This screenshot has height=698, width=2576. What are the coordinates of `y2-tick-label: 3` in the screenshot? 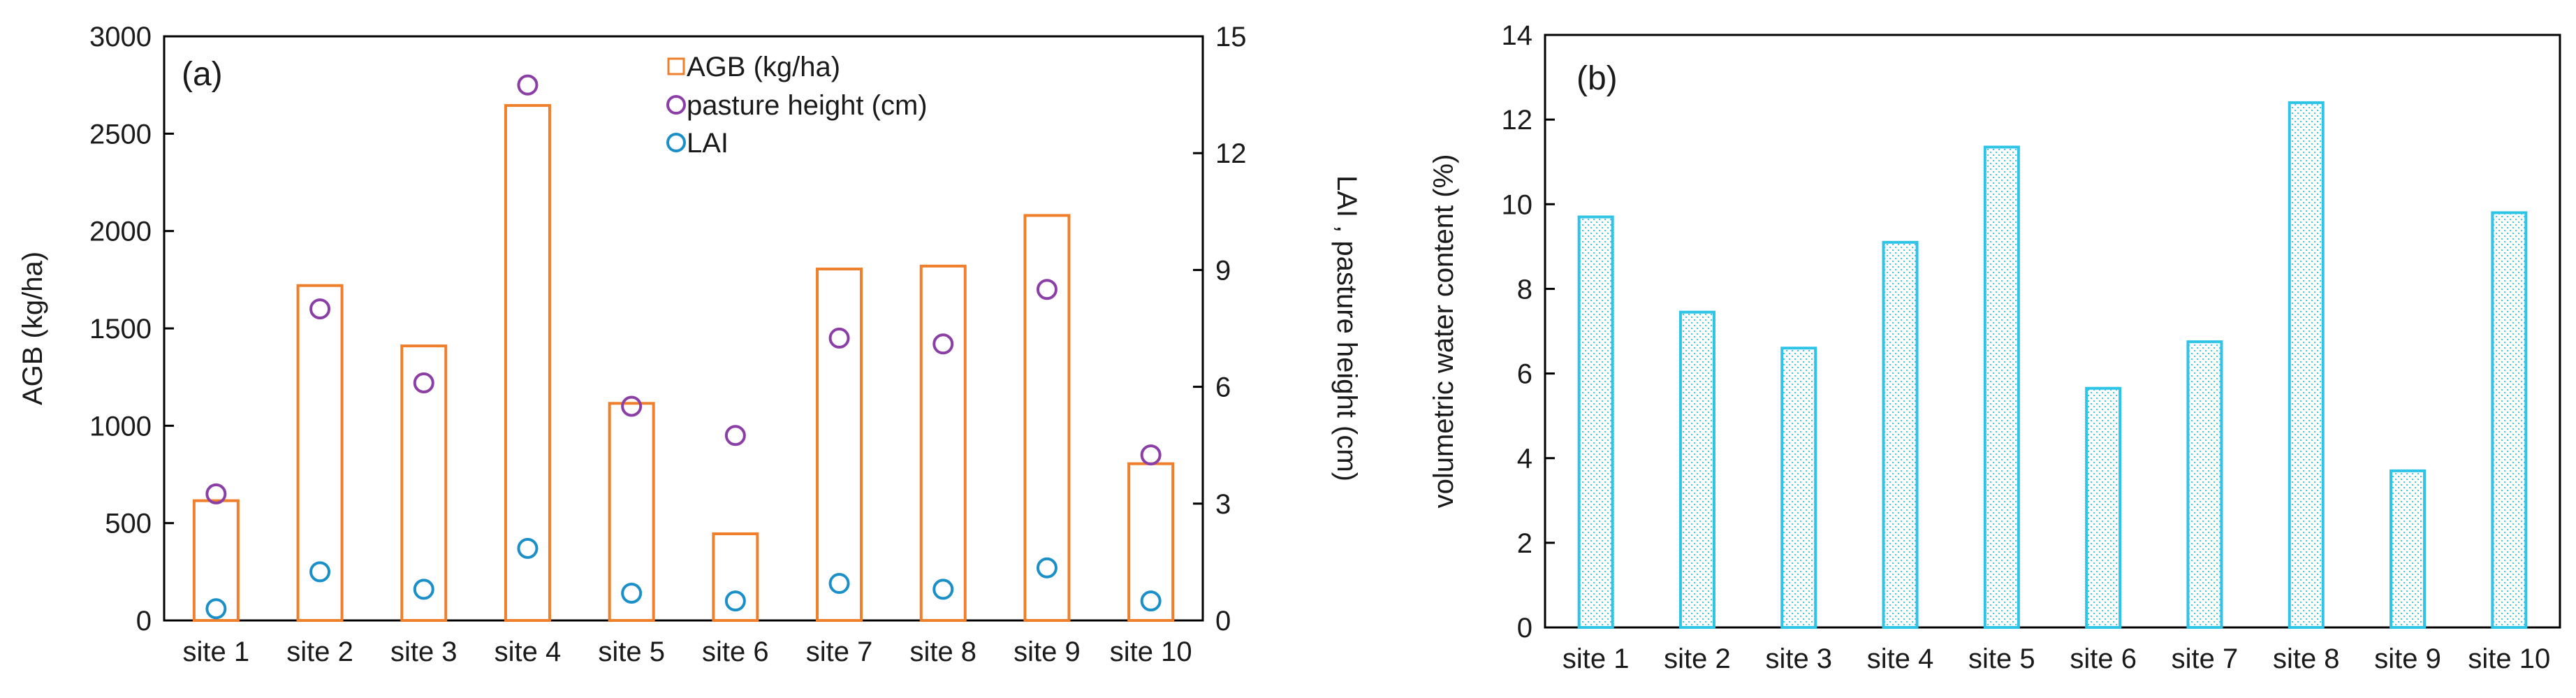 It's located at (1223, 504).